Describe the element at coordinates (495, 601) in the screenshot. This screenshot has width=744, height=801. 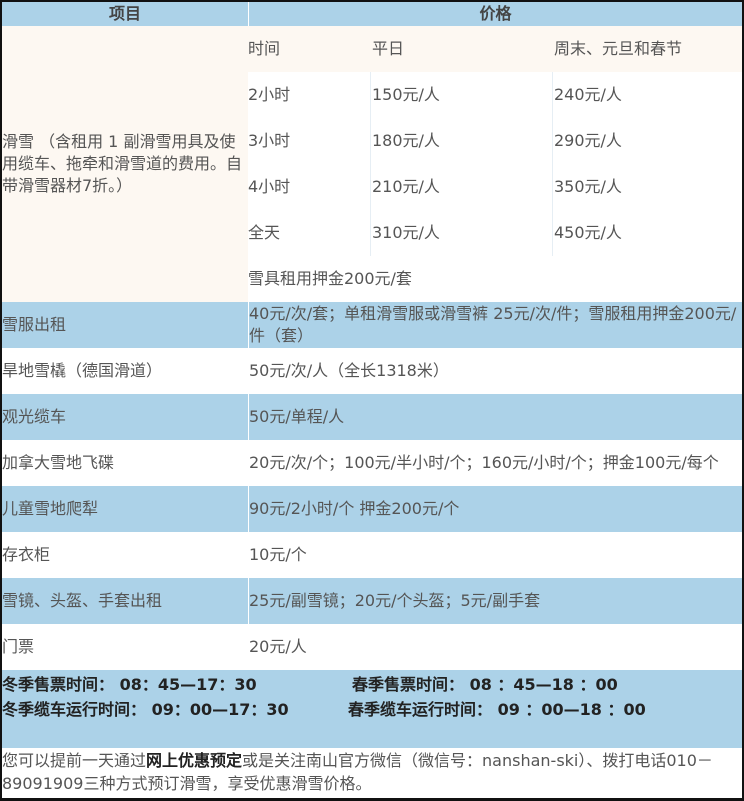
I see `item-price: 25元/副雪镜；20元/个头盔；5元/副手套` at that location.